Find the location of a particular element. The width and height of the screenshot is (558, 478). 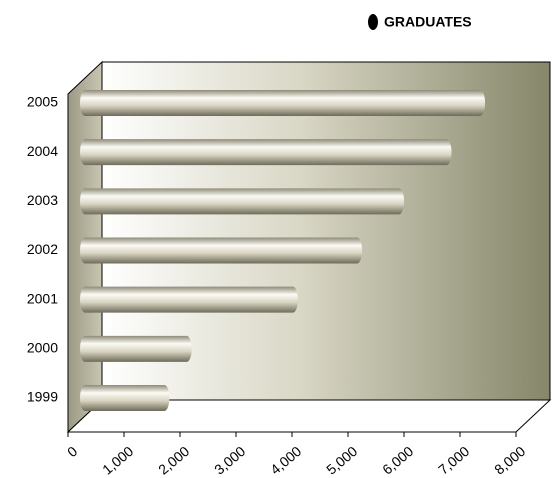

y-tick-label: 2003 is located at coordinates (42, 200).